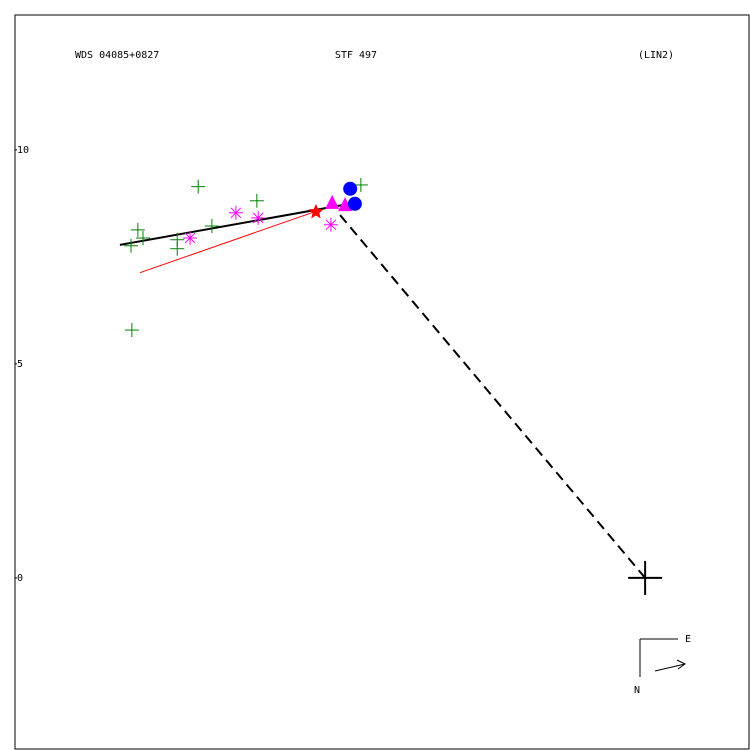 The width and height of the screenshot is (750, 750). I want to click on y-tick-label: 0, so click(20, 578).